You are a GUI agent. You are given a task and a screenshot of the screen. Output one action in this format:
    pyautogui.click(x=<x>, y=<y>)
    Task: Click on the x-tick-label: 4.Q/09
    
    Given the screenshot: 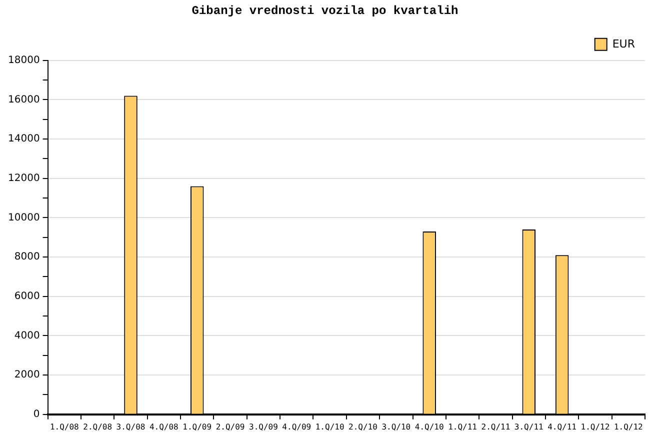 What is the action you would take?
    pyautogui.click(x=297, y=427)
    